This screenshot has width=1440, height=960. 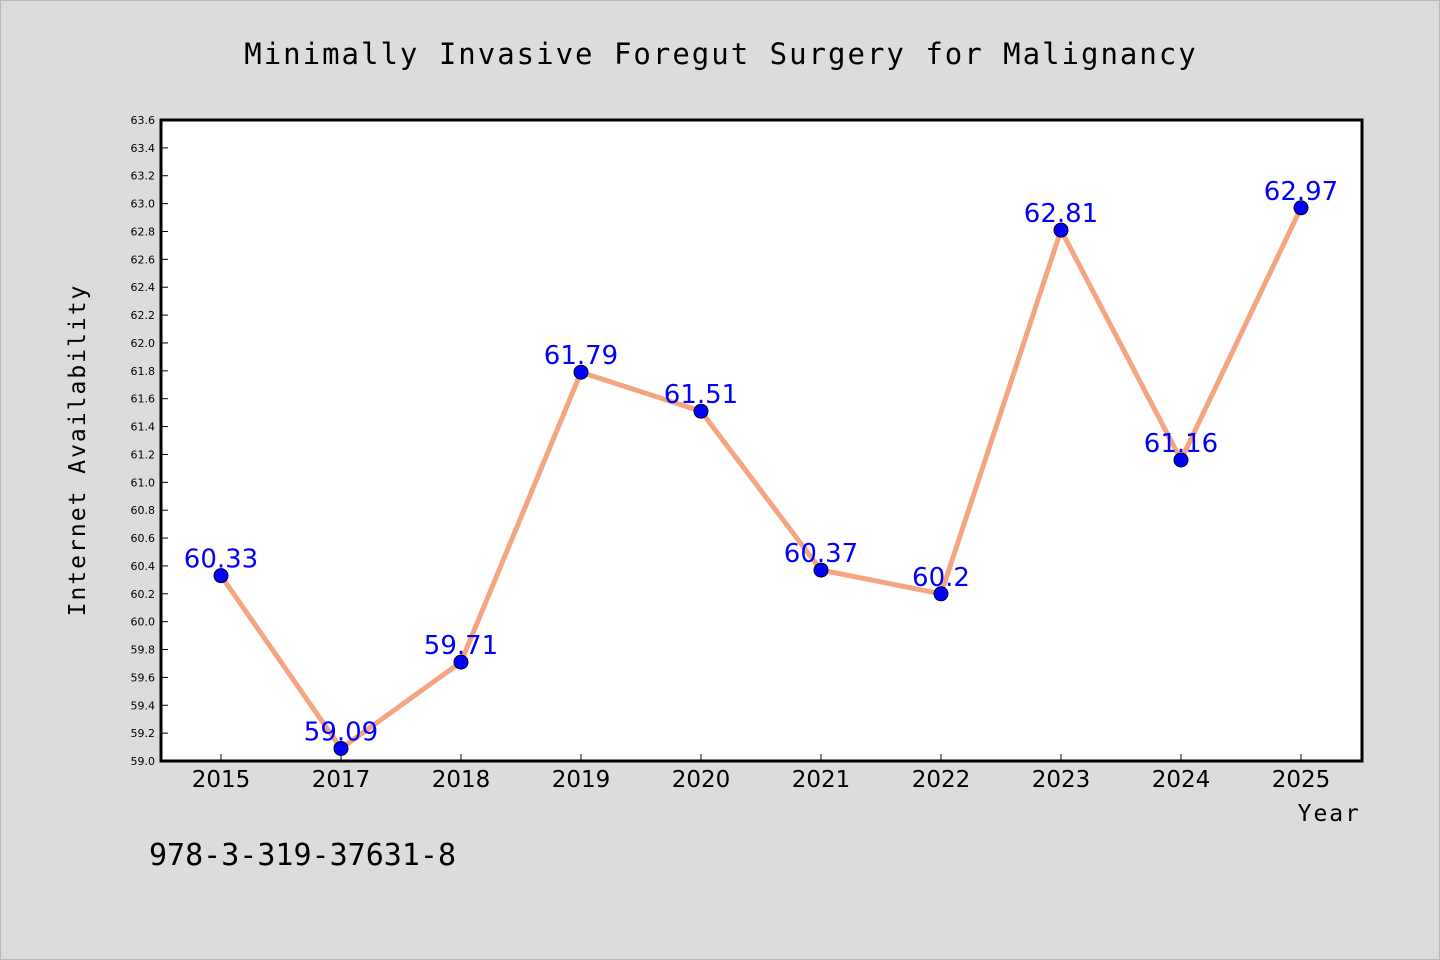 I want to click on y-tick-label: 60.0, so click(x=143, y=622).